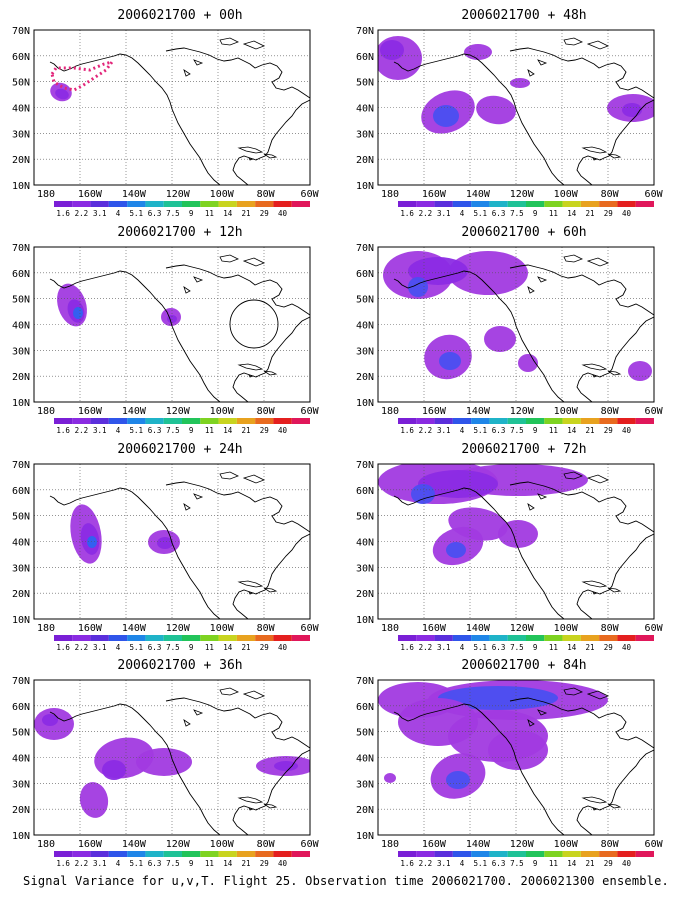 This screenshot has width=692, height=900. Describe the element at coordinates (180, 232) in the screenshot. I see `panel-title: 2006021700 + 12h` at that location.